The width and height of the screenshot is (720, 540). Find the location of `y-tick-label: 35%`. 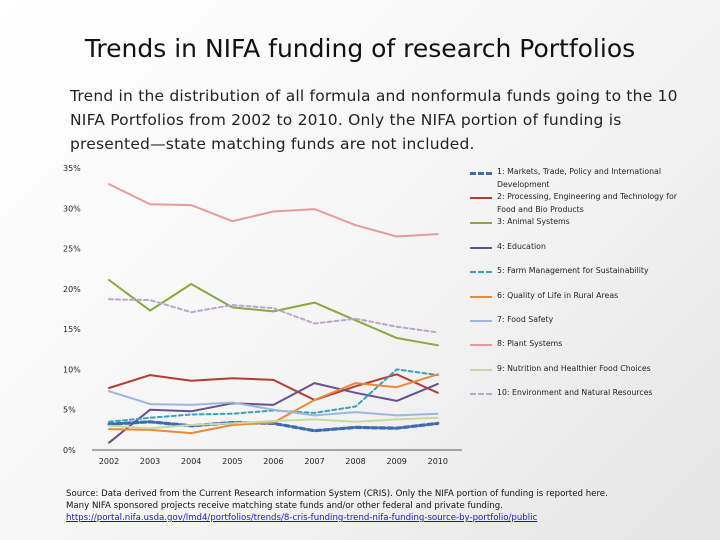

y-tick-label: 35% is located at coordinates (72, 168).